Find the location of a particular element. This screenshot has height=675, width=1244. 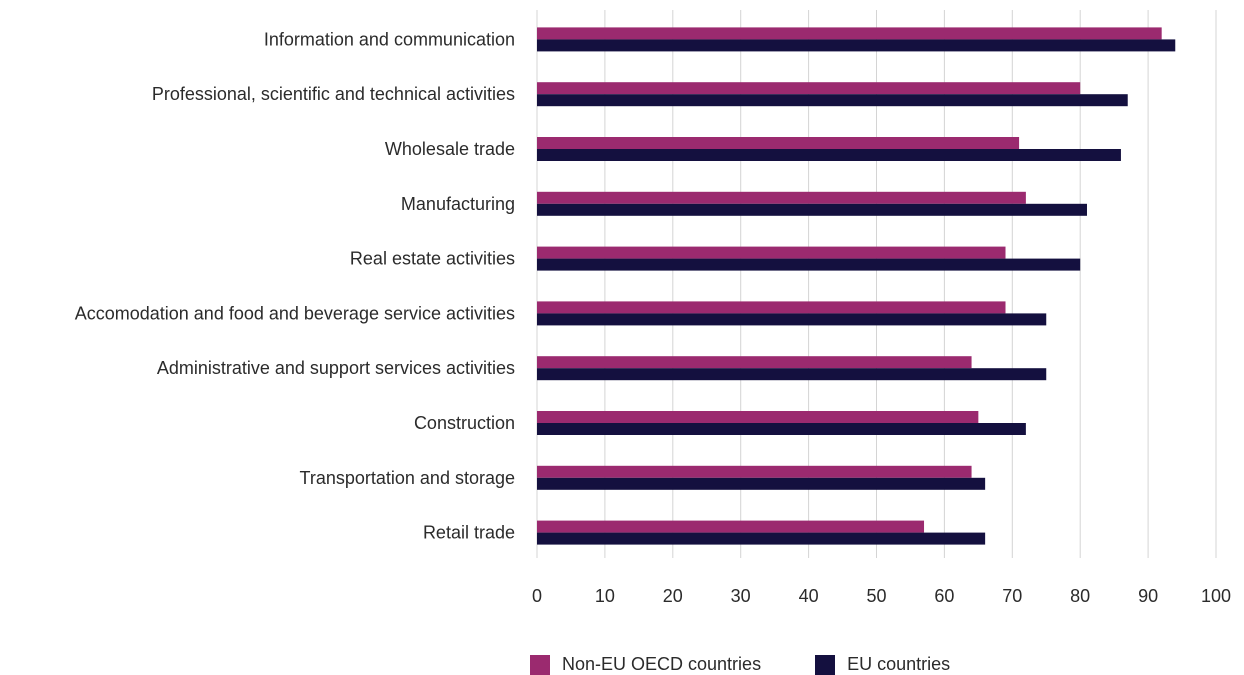

x-tick-label: 90 is located at coordinates (1148, 596).